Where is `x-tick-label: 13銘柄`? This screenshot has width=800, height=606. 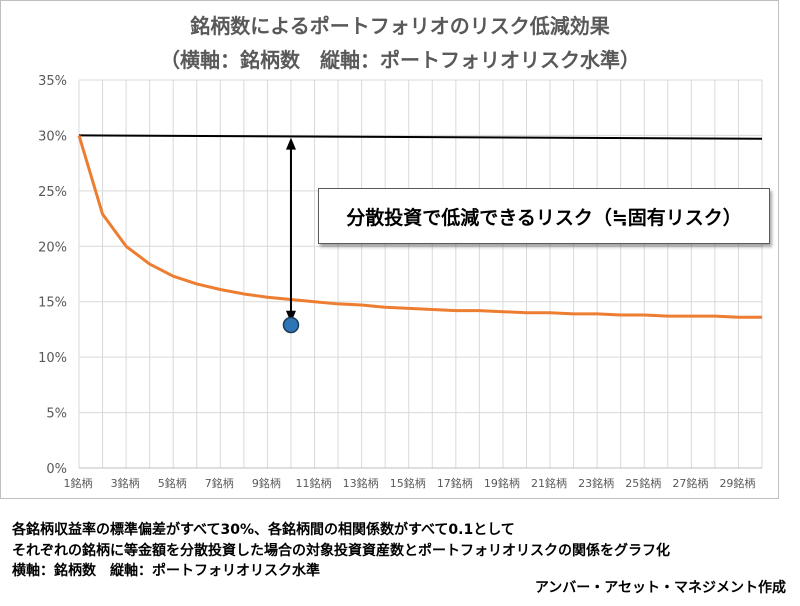
x-tick-label: 13銘柄 is located at coordinates (361, 483).